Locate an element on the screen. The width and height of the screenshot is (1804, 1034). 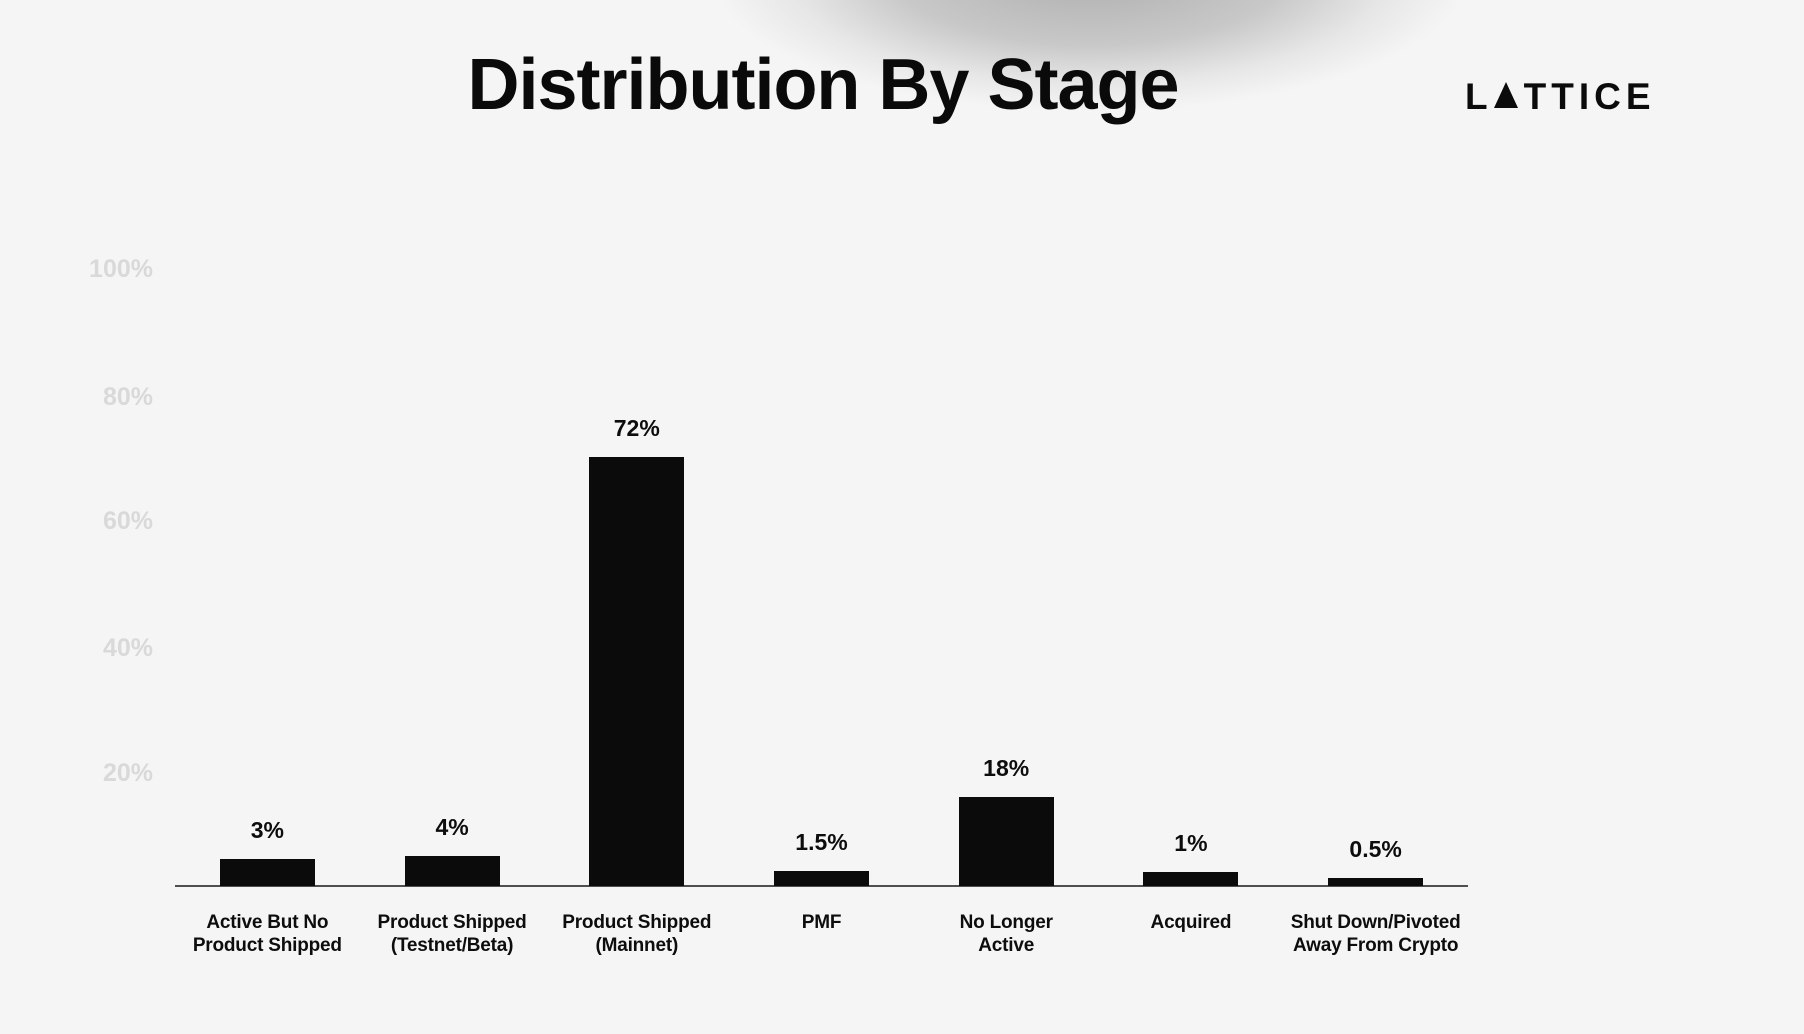
category-label-line: Active is located at coordinates (1006, 945).